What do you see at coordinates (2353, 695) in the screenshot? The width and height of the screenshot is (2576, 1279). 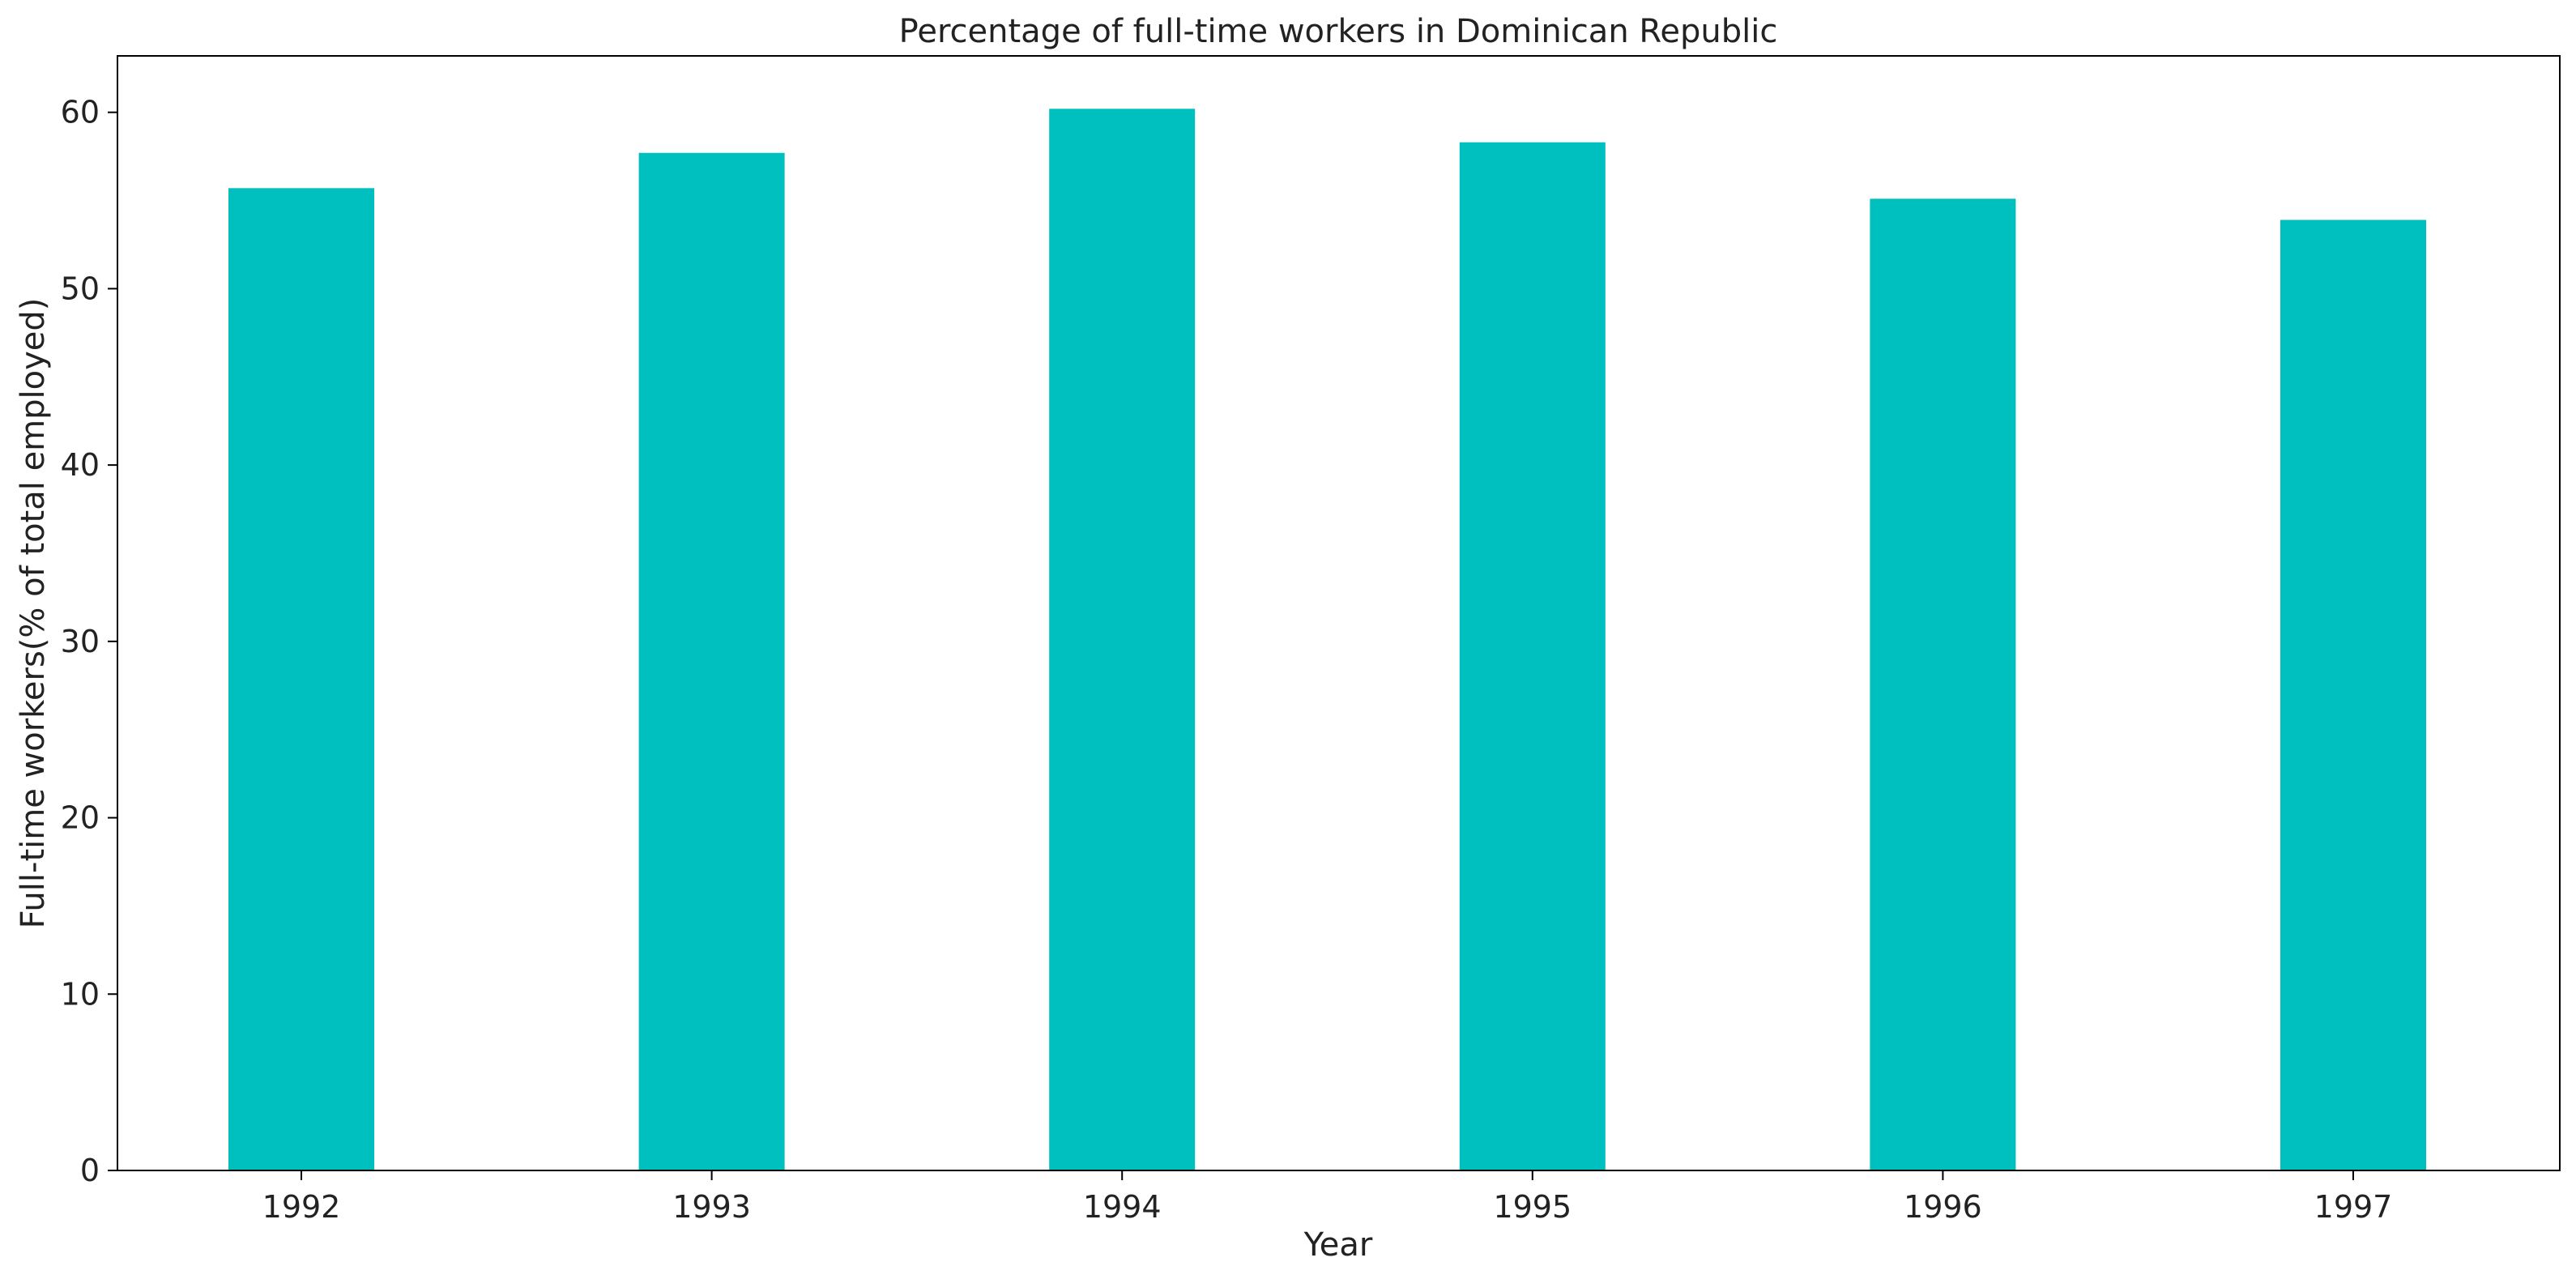 I see `bar-1997` at bounding box center [2353, 695].